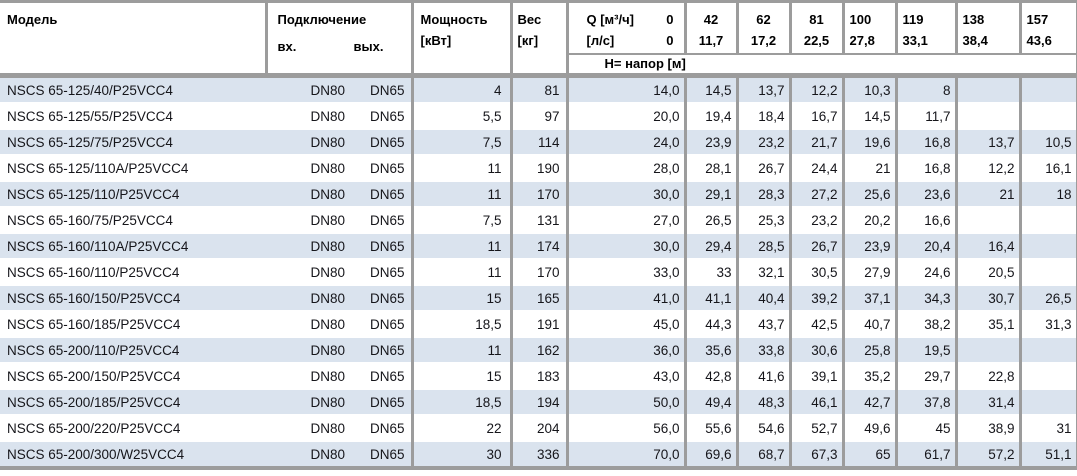  Describe the element at coordinates (712, 401) in the screenshot. I see `cell-head-1: 49,4` at that location.